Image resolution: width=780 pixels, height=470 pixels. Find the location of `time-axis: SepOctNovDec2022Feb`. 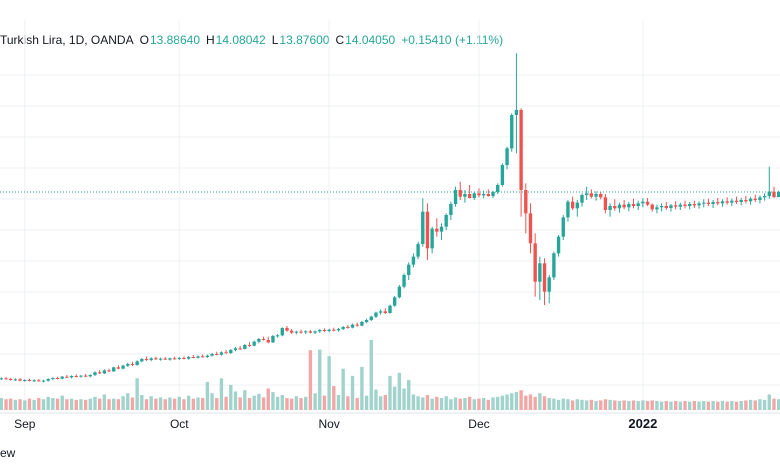

time-axis: SepOctNovDec2022Feb is located at coordinates (335, 423).